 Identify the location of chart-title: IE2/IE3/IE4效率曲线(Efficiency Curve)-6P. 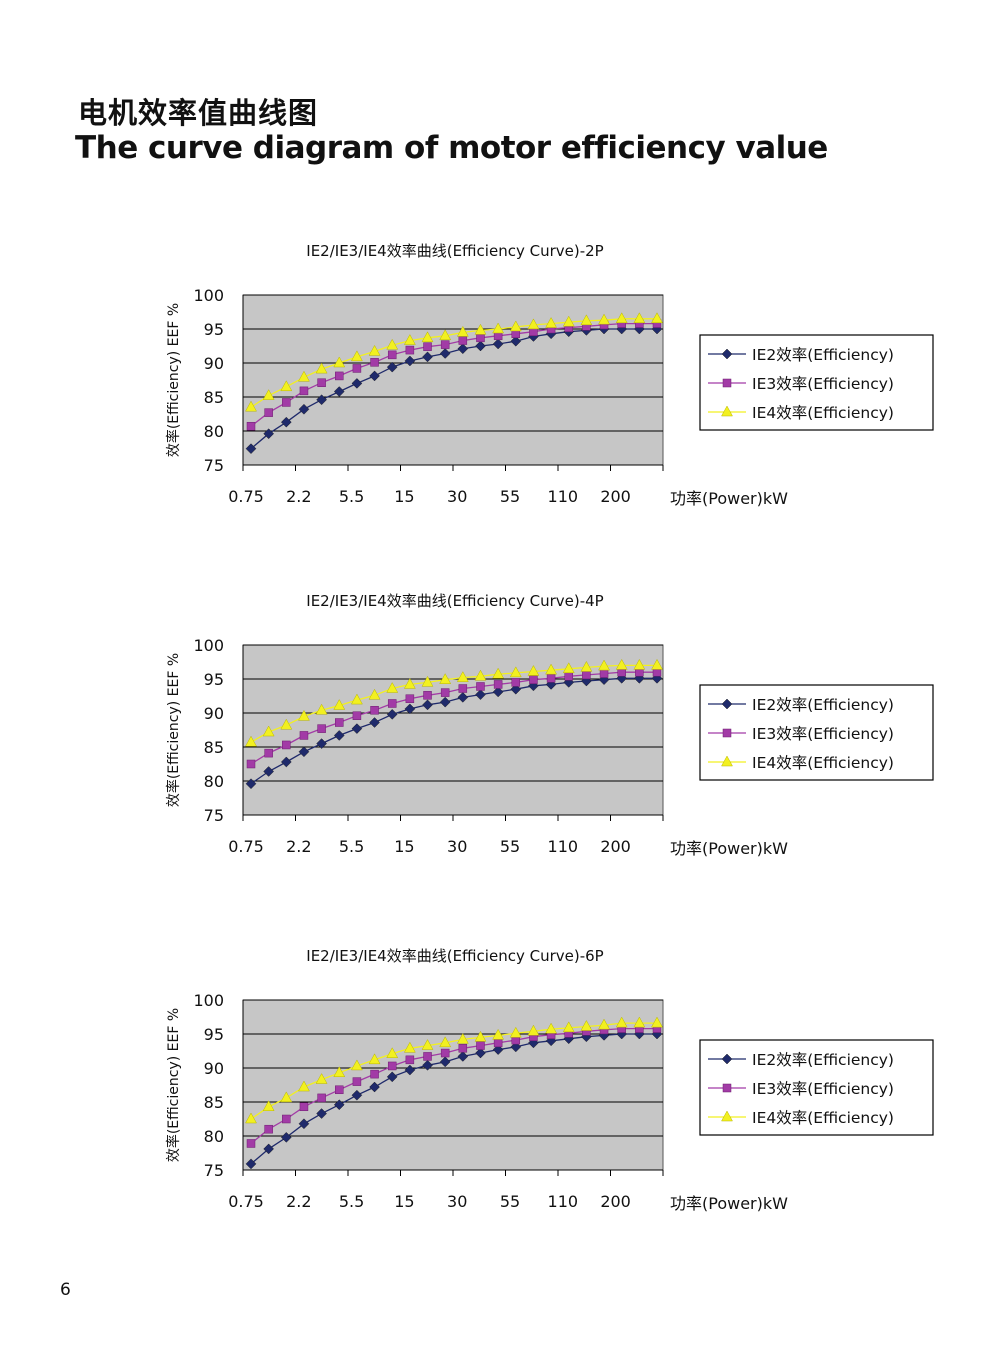
(454, 956).